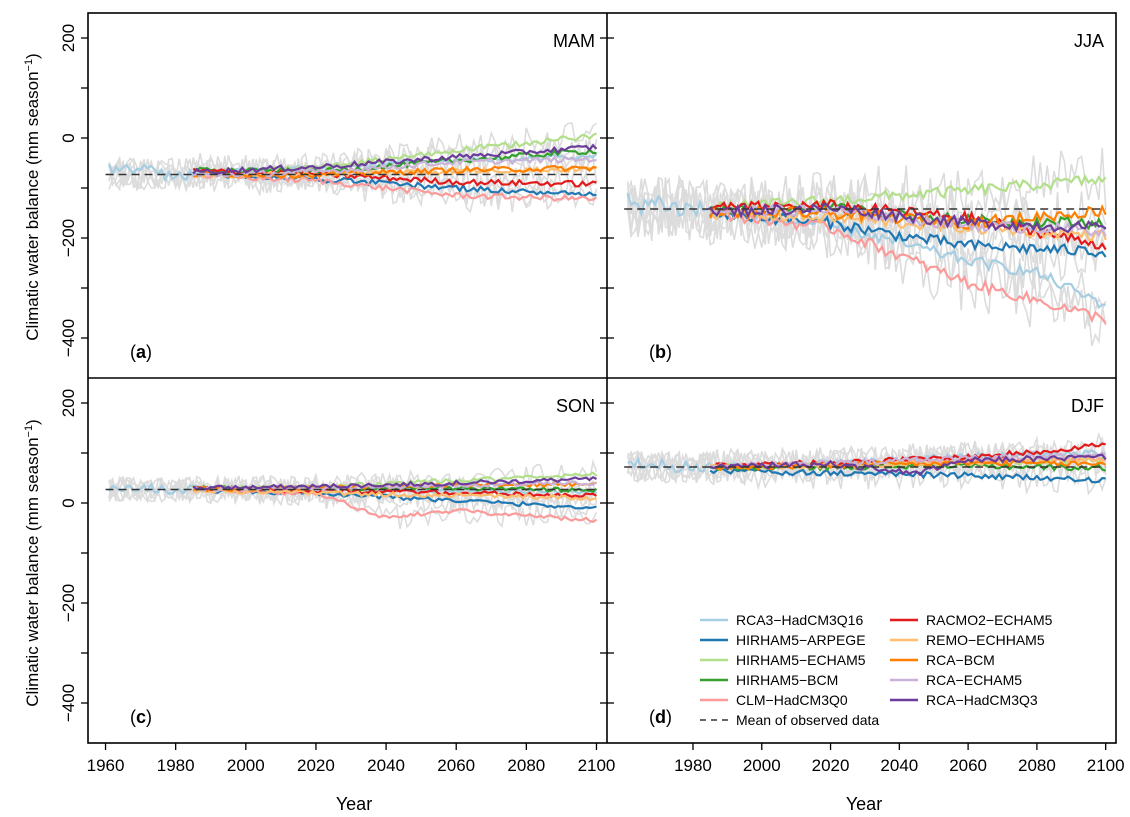 This screenshot has width=1130, height=817. I want to click on legend-entry: HIRHAM5−ECHAM5, so click(801, 660).